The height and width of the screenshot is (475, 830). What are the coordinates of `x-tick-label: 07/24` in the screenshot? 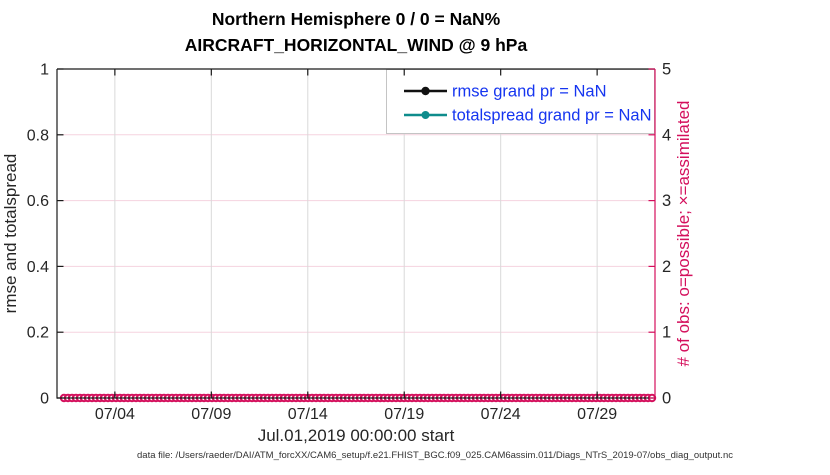 It's located at (501, 414).